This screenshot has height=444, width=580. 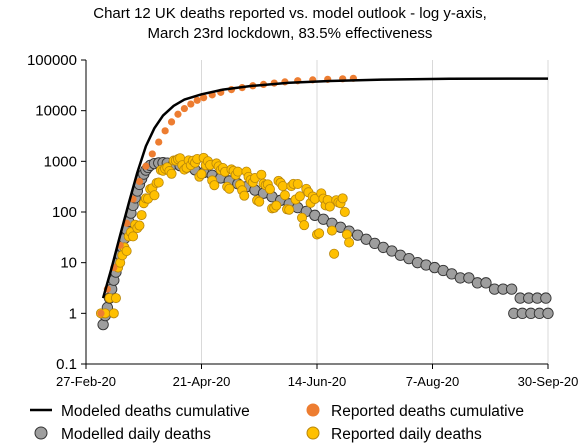 I want to click on y-tick-label: 100000, so click(x=52, y=60).